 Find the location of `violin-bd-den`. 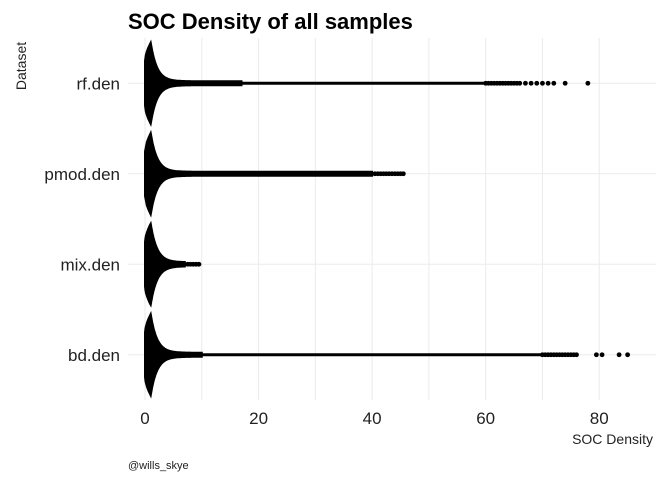

violin-bd-den is located at coordinates (387, 354).